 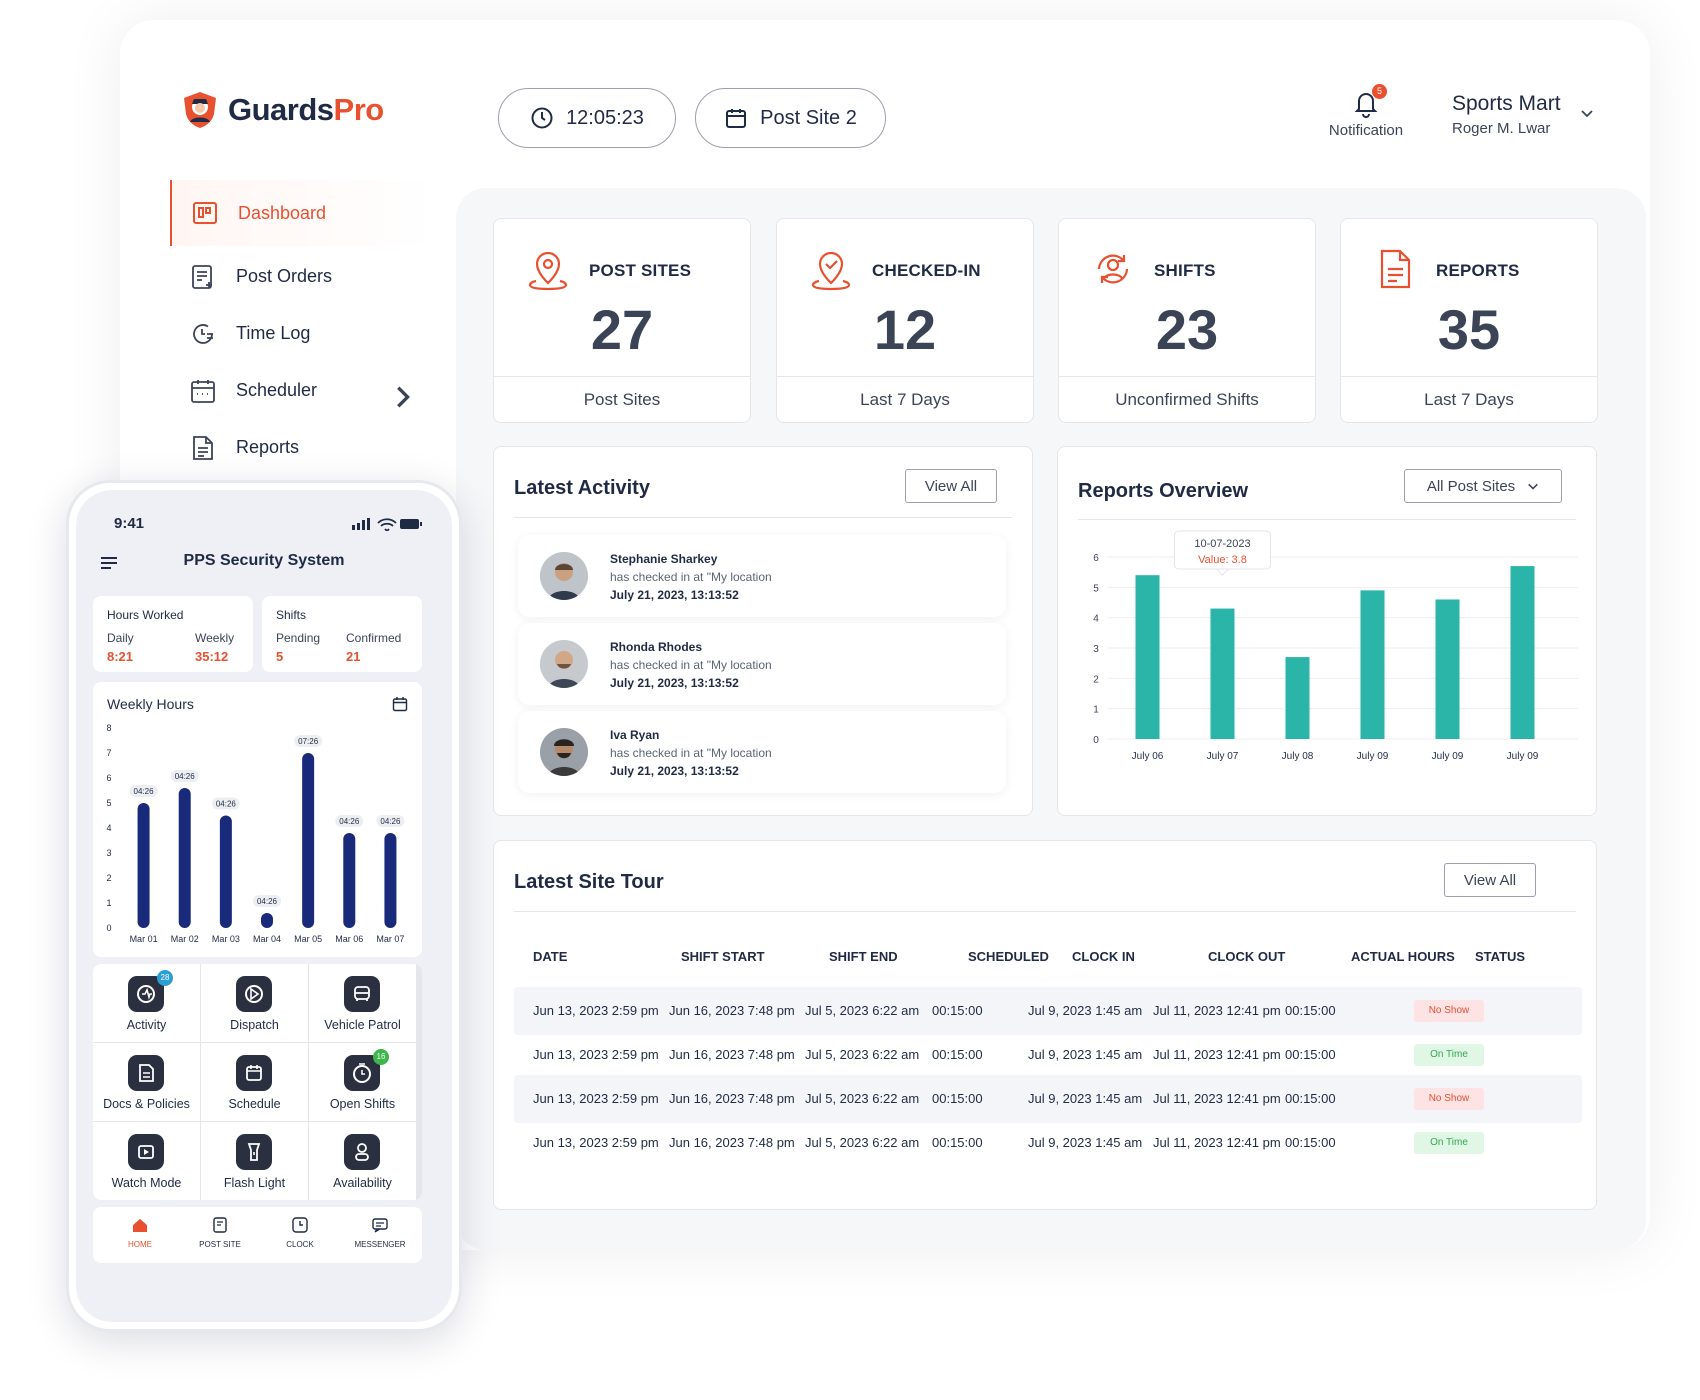 What do you see at coordinates (390, 939) in the screenshot?
I see `x-tick-label: Mar 07` at bounding box center [390, 939].